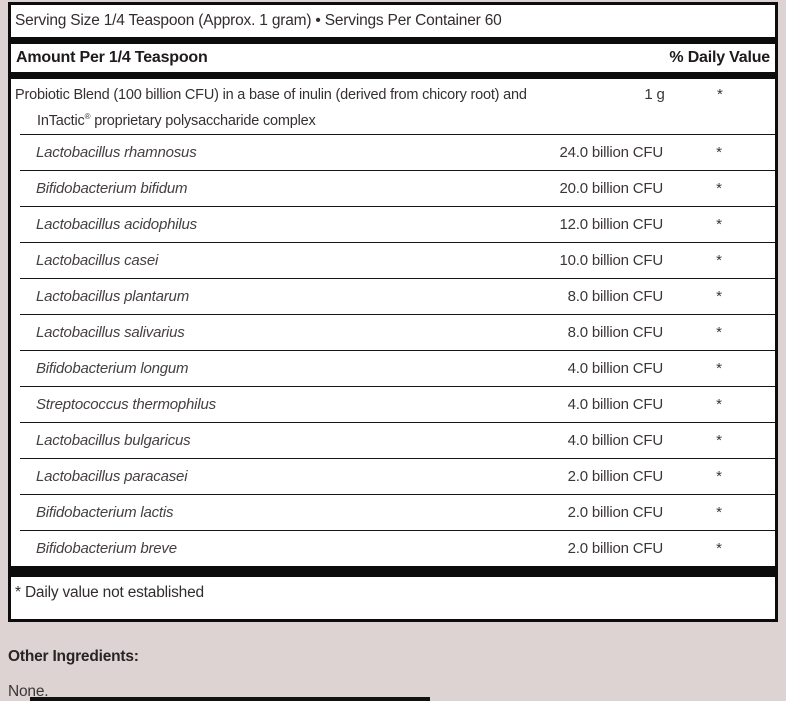 Image resolution: width=786 pixels, height=701 pixels. I want to click on strain-name: Bifidobacterium bifidum, so click(112, 188).